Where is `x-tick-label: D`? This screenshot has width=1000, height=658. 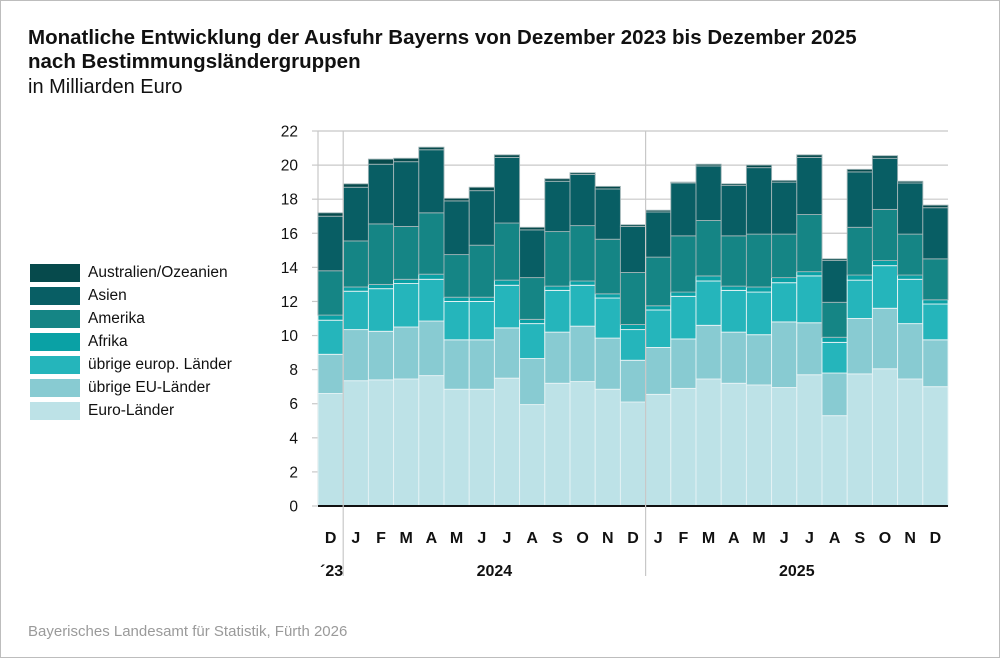 x-tick-label: D is located at coordinates (633, 538).